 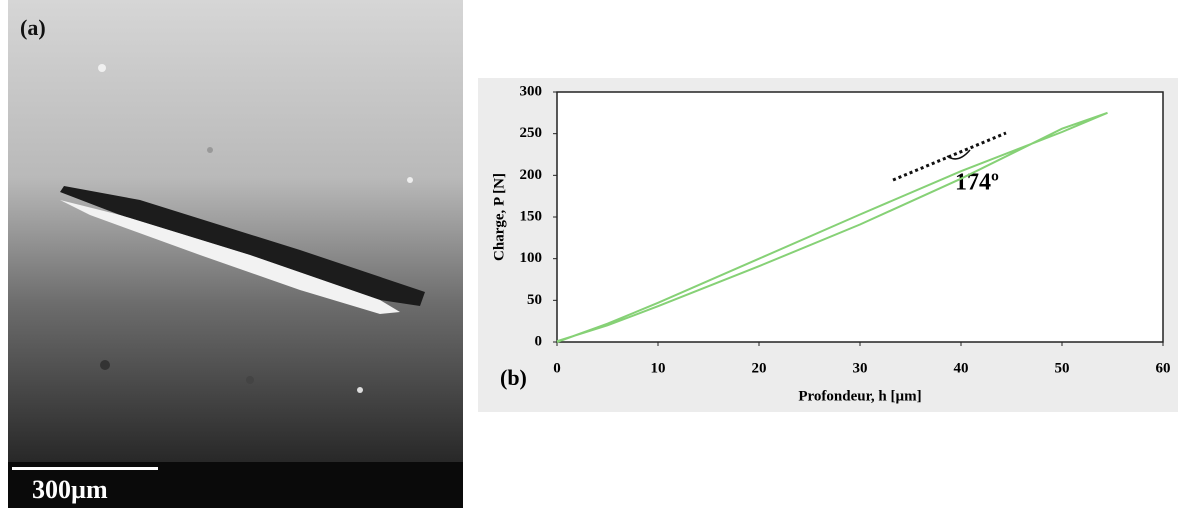 I want to click on y-tick-label: 300, so click(x=531, y=91).